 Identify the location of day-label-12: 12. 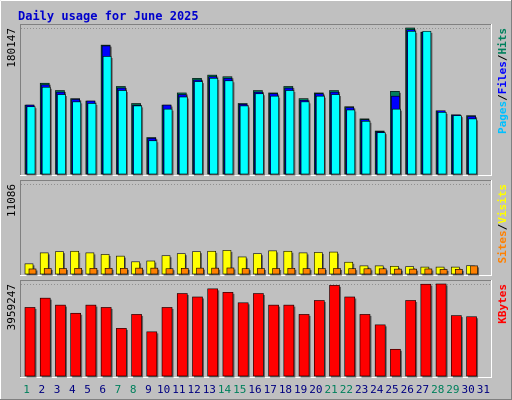
(193, 389).